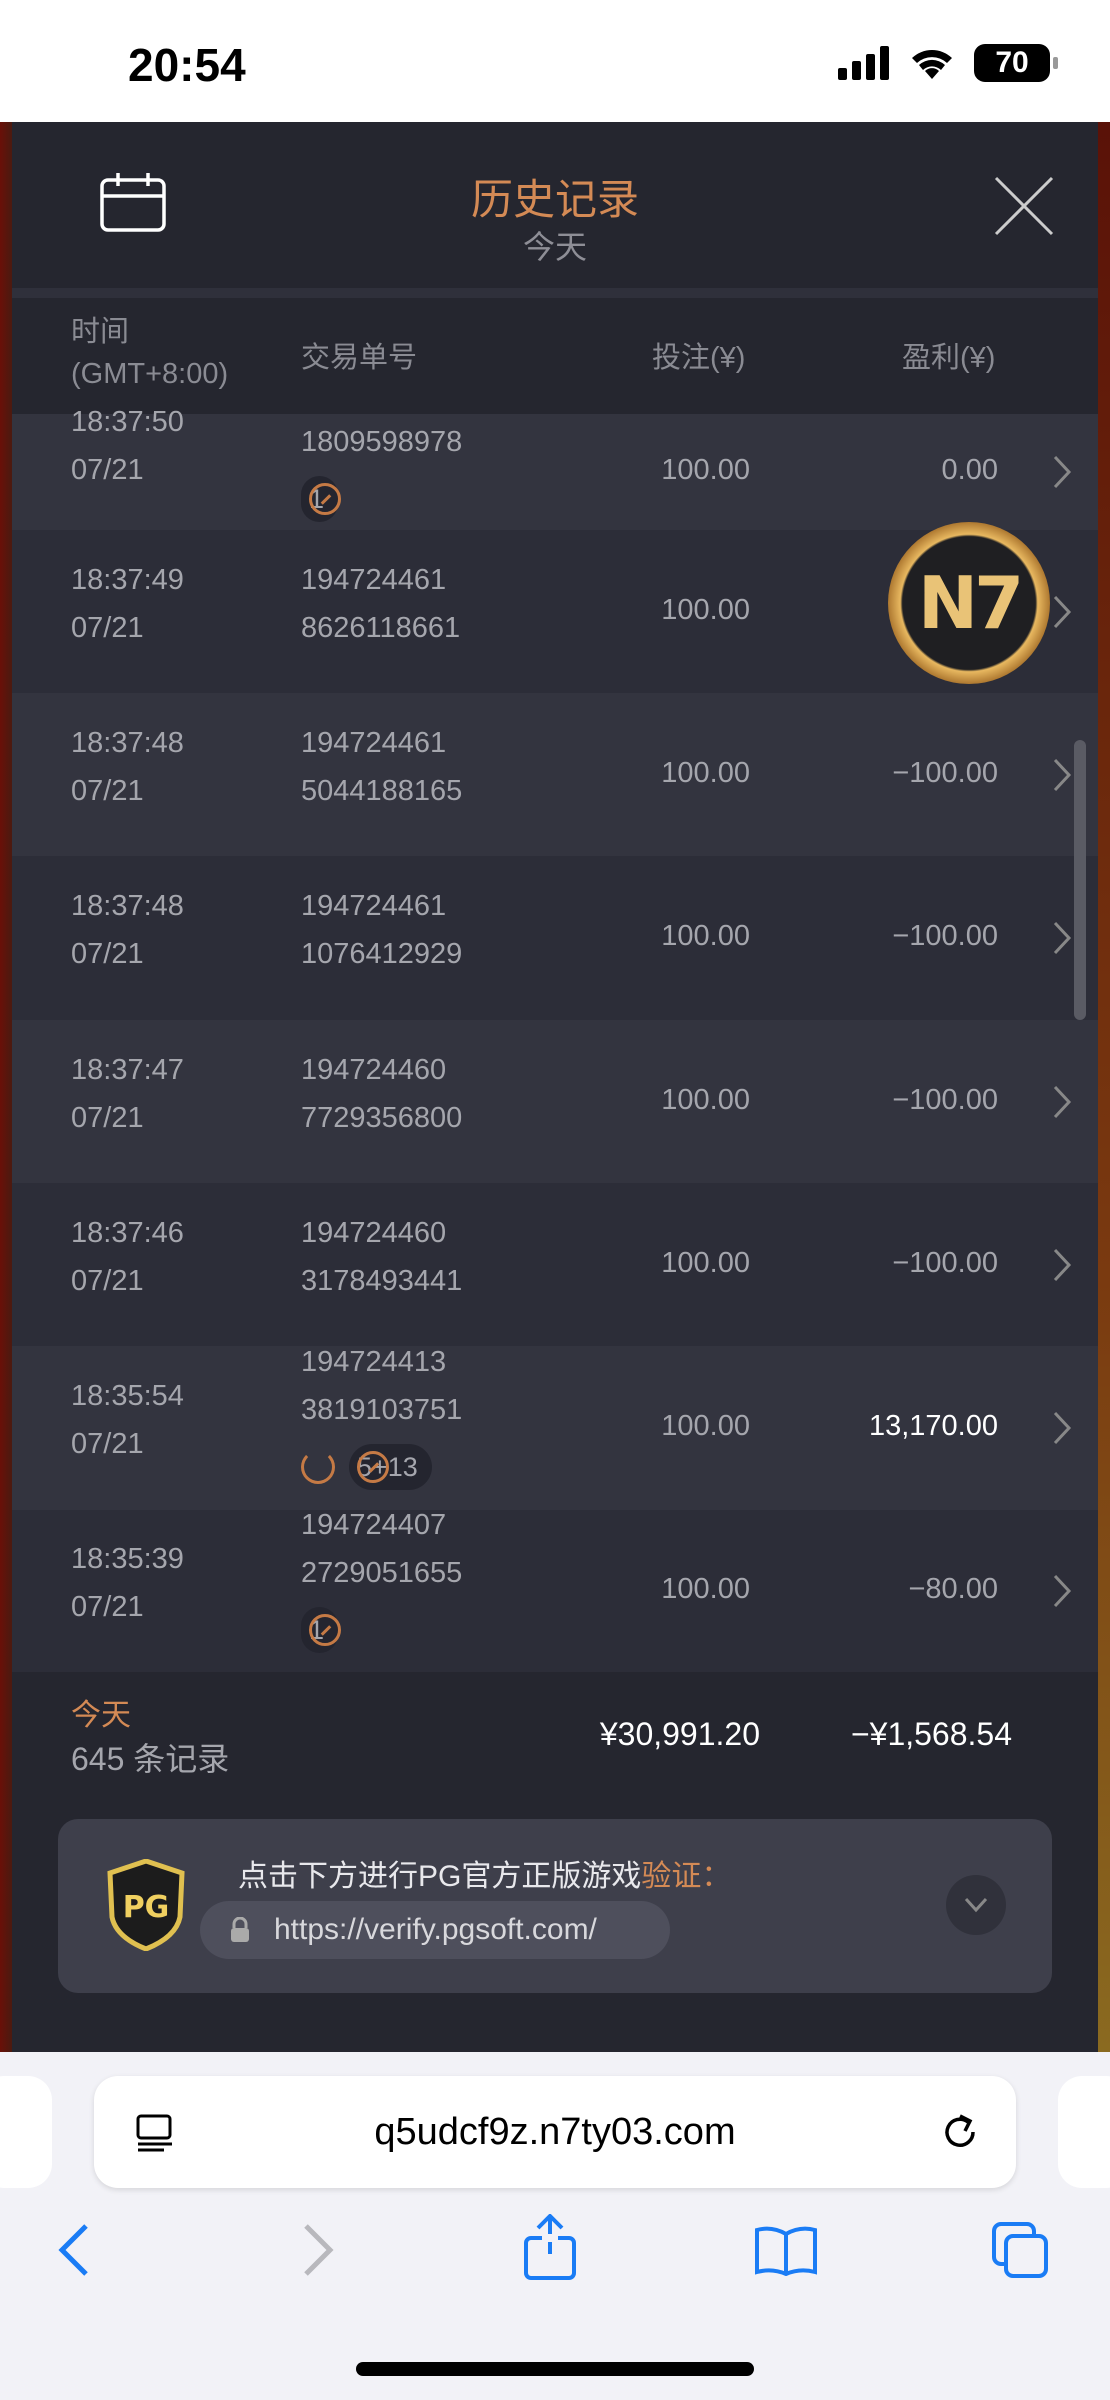  What do you see at coordinates (555, 352) in the screenshot?
I see `table-header: 时间 (GMT+8:00) 交易单号 投注(¥) 盈利(¥)` at bounding box center [555, 352].